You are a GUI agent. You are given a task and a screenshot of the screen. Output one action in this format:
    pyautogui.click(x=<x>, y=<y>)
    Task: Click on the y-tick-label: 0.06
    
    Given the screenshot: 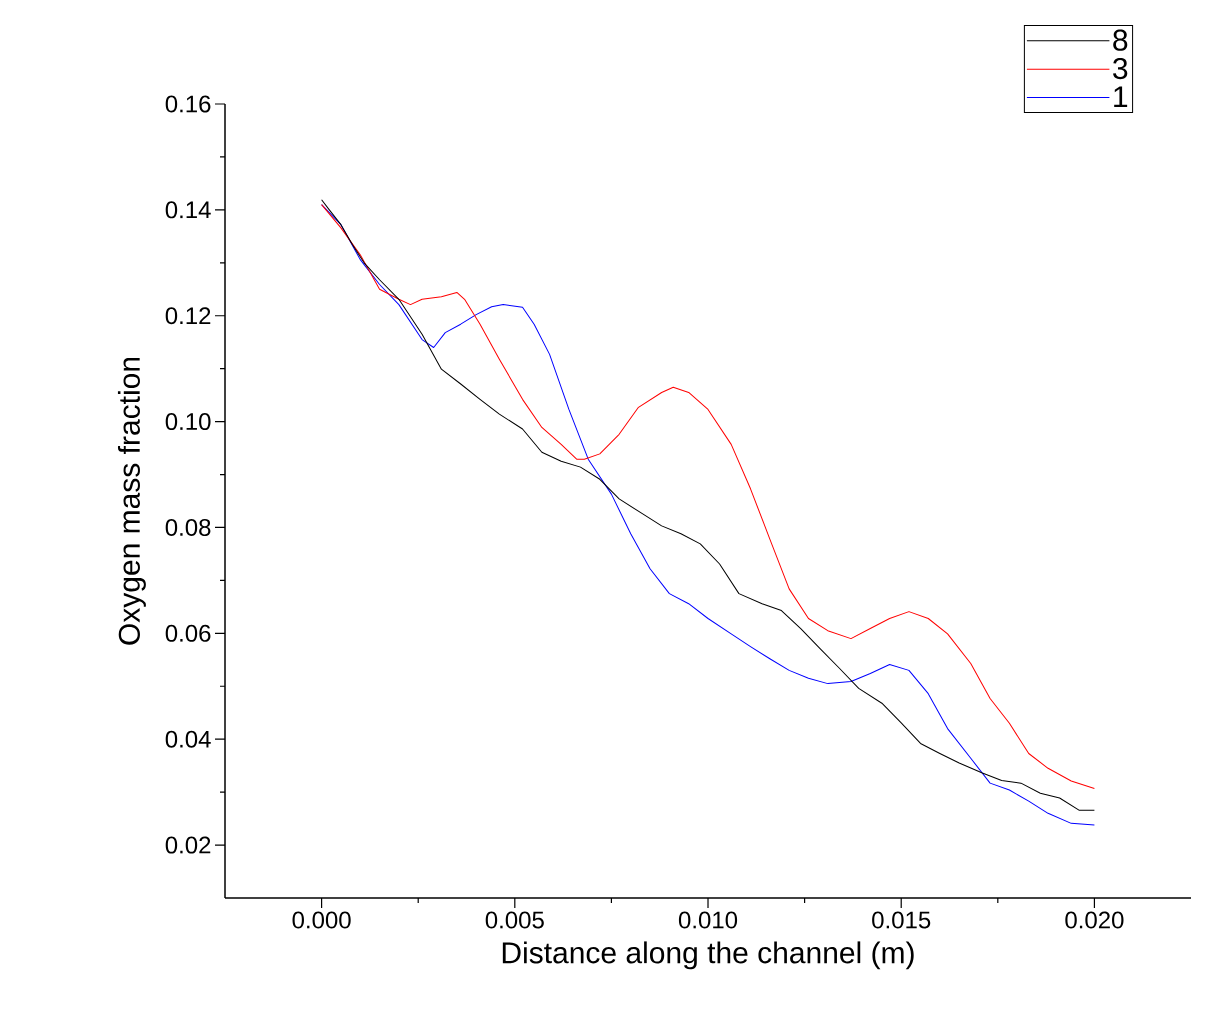 What is the action you would take?
    pyautogui.click(x=188, y=633)
    